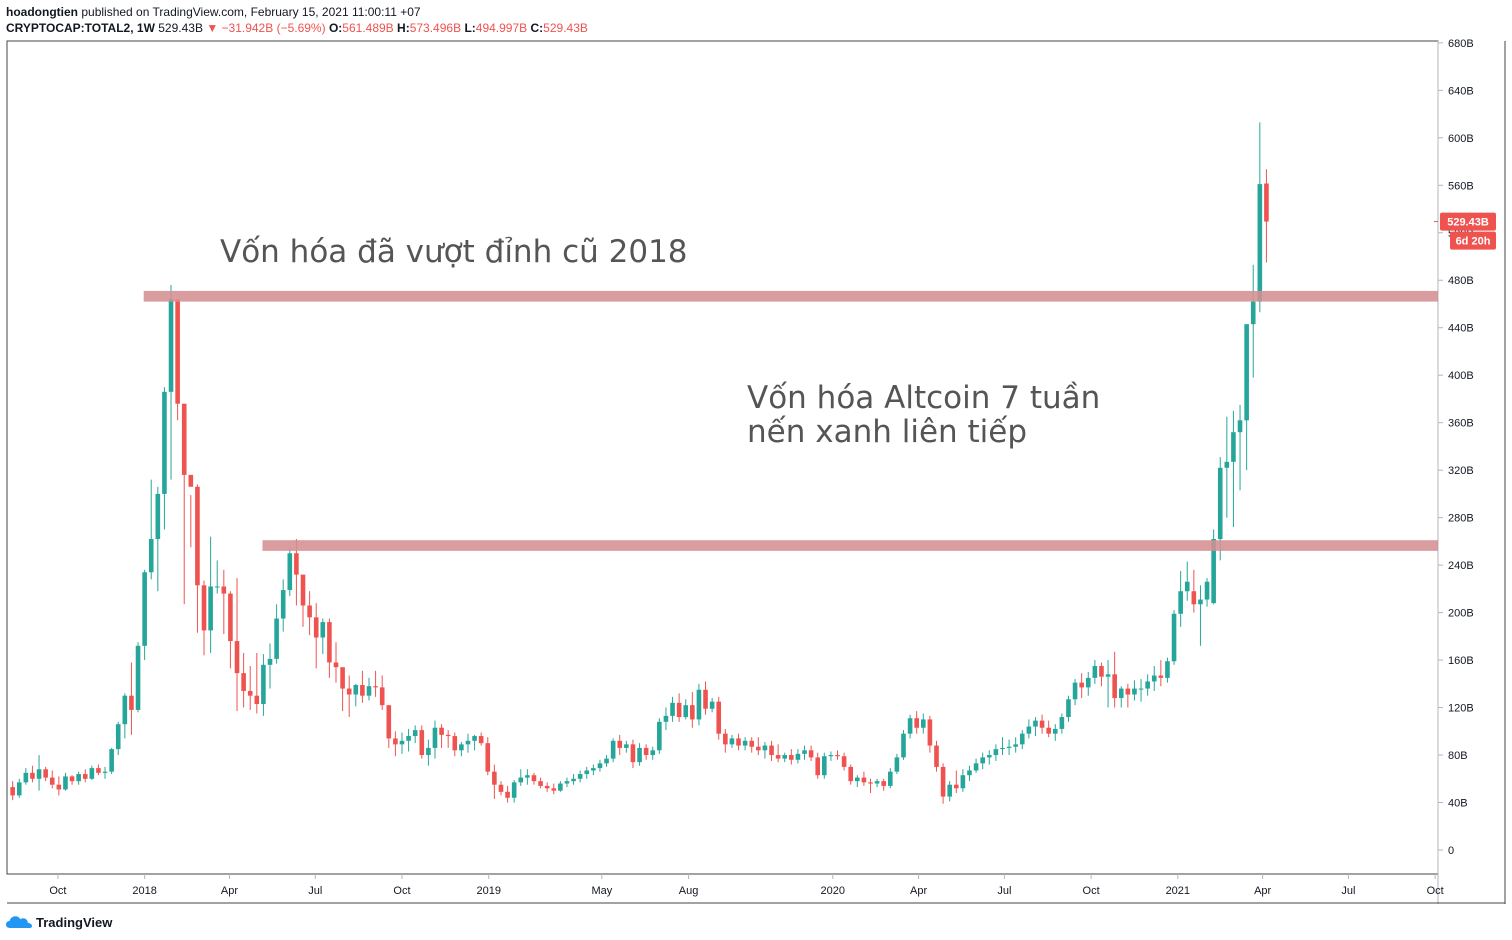 This screenshot has width=1512, height=940. I want to click on annotation-text: Vốn hóa Altcoin 7 tuần, so click(923, 398).